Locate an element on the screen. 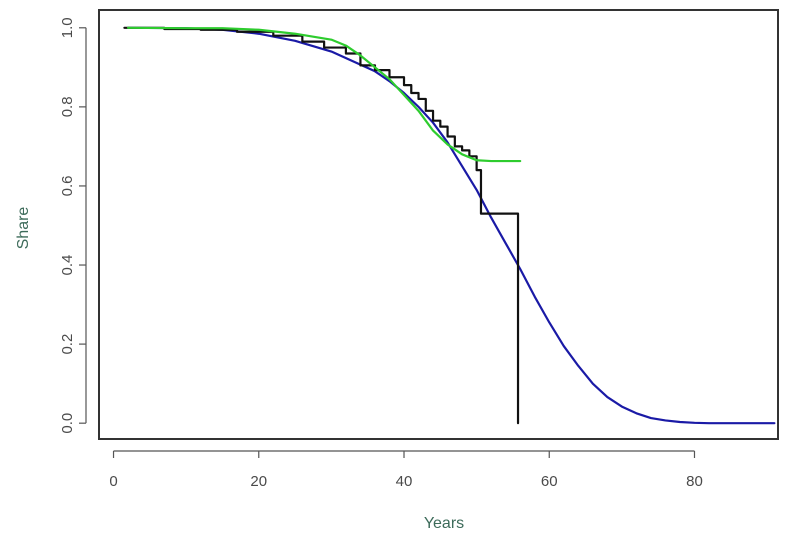 The image size is (785, 537). x-tick-label: 40 is located at coordinates (404, 481).